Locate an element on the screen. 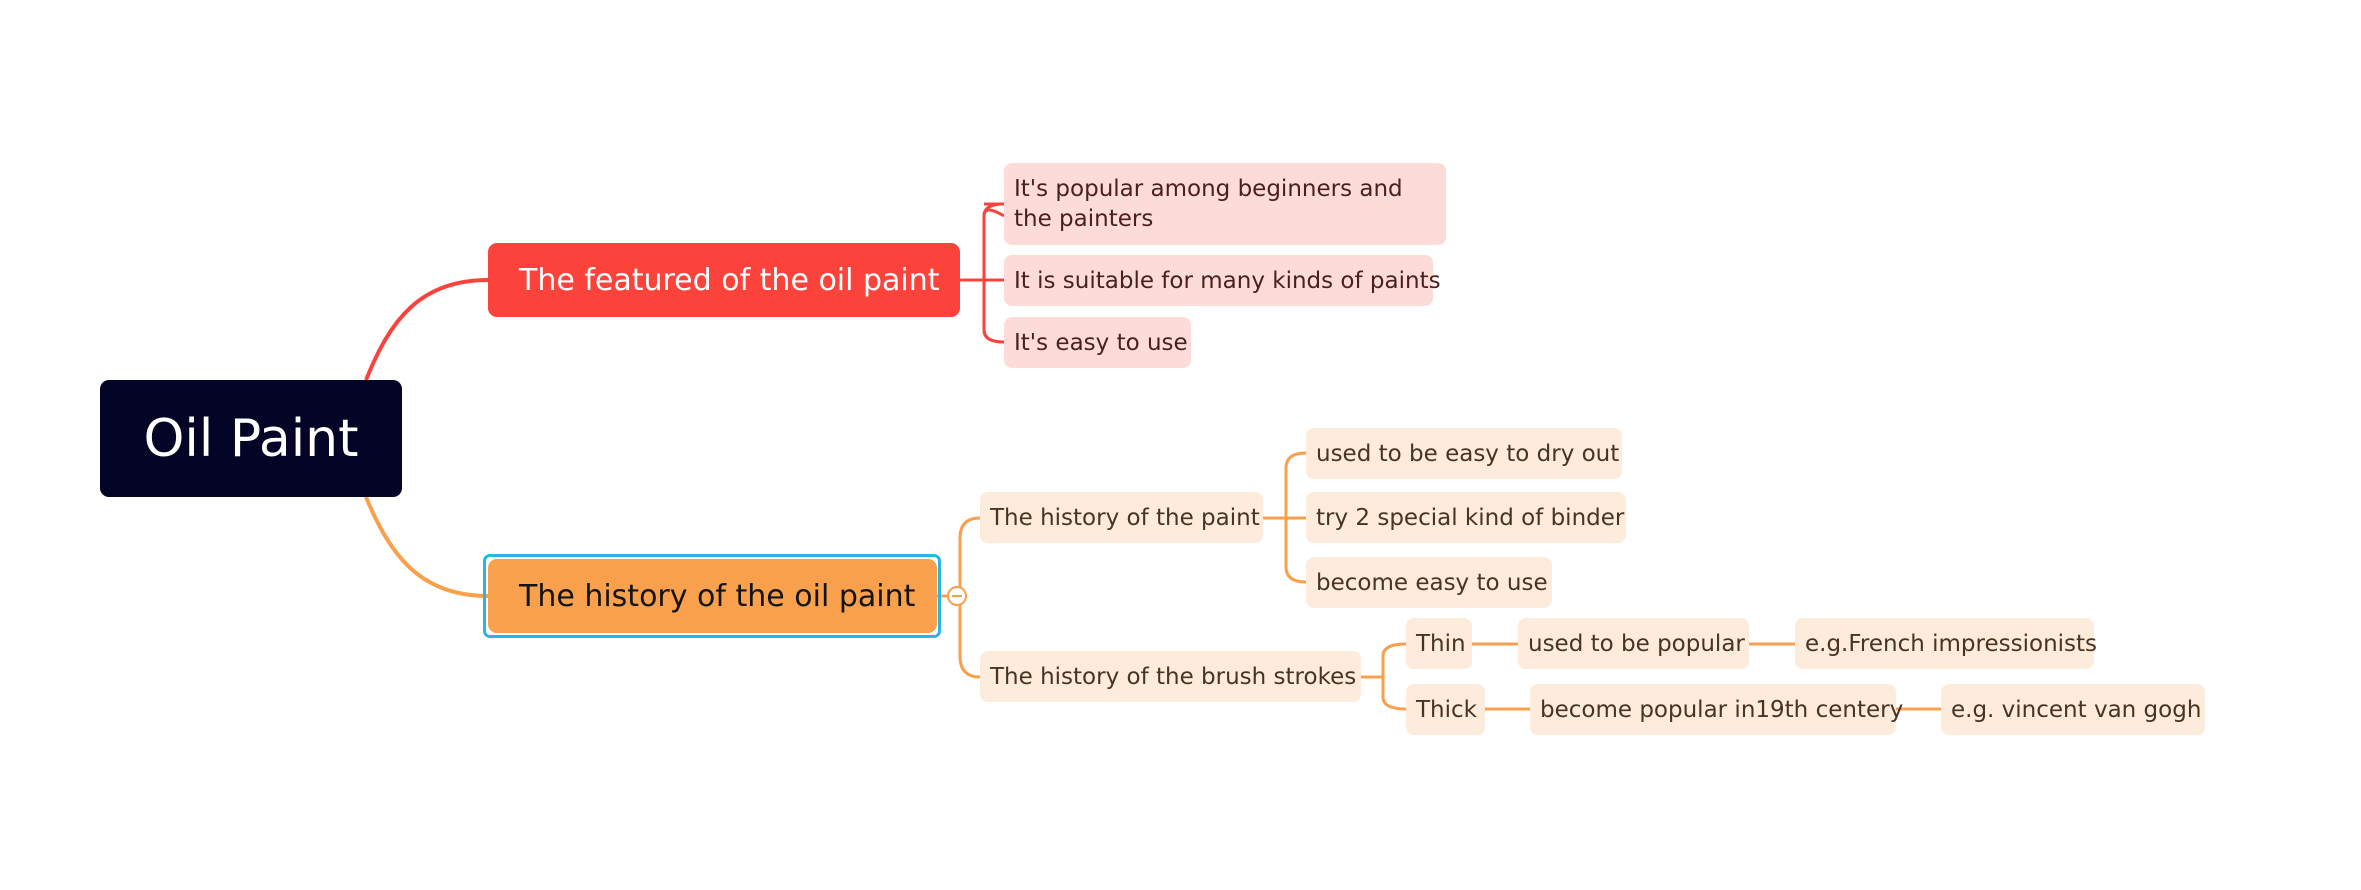  collapse-toggle-icon is located at coordinates (957, 596).